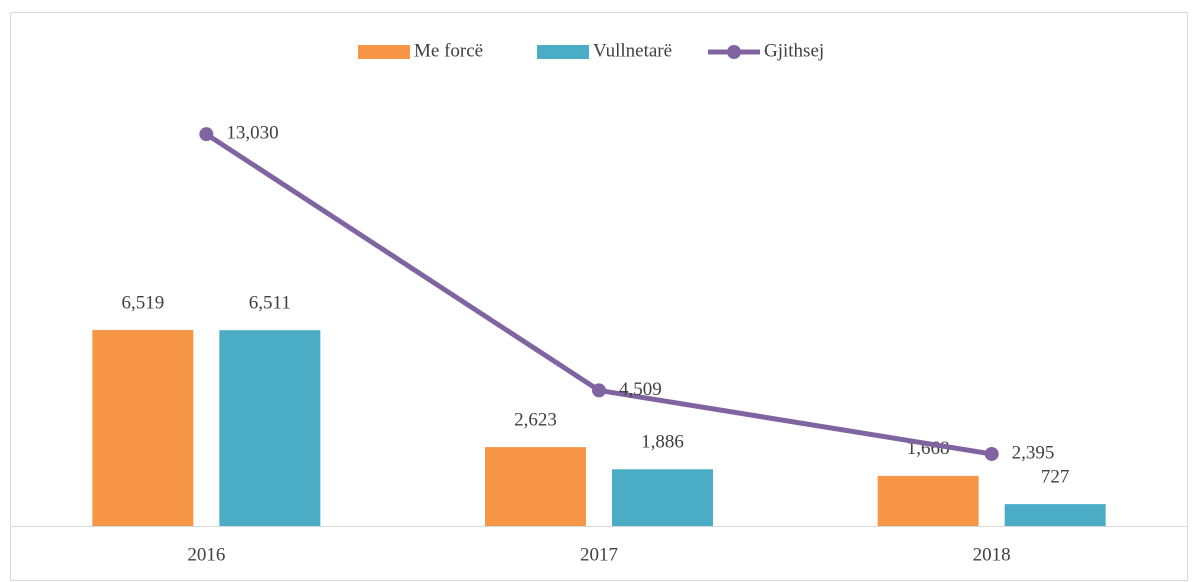 The height and width of the screenshot is (582, 1198). Describe the element at coordinates (662, 442) in the screenshot. I see `data-label: 1,886` at that location.